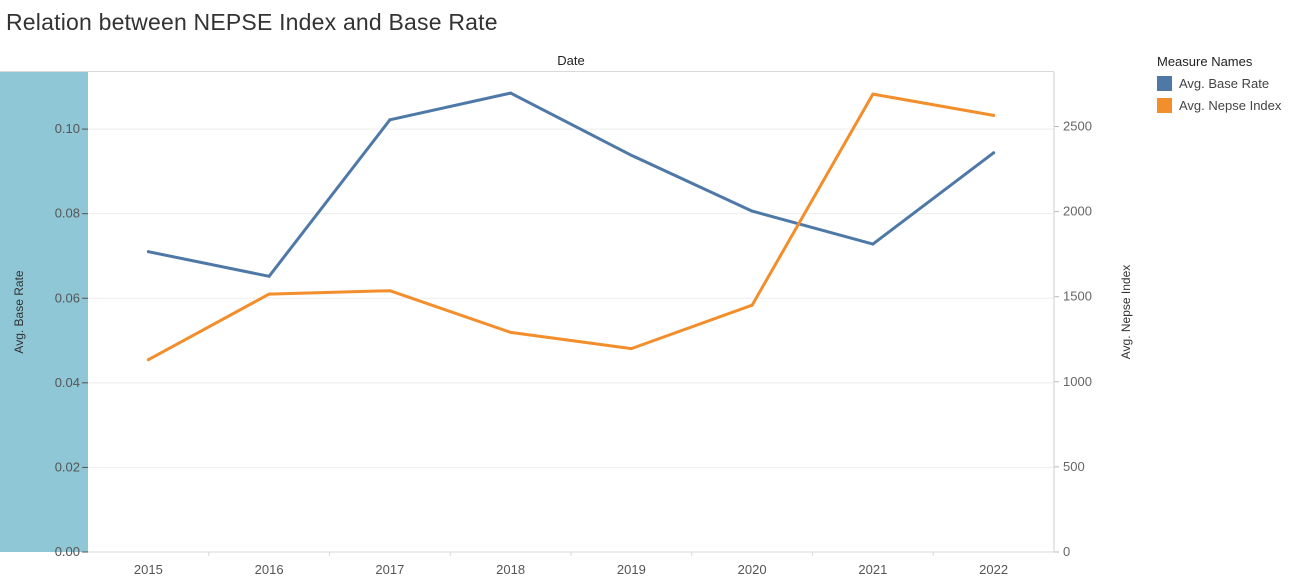  I want to click on legend-swatch-nepse-index, so click(1164, 105).